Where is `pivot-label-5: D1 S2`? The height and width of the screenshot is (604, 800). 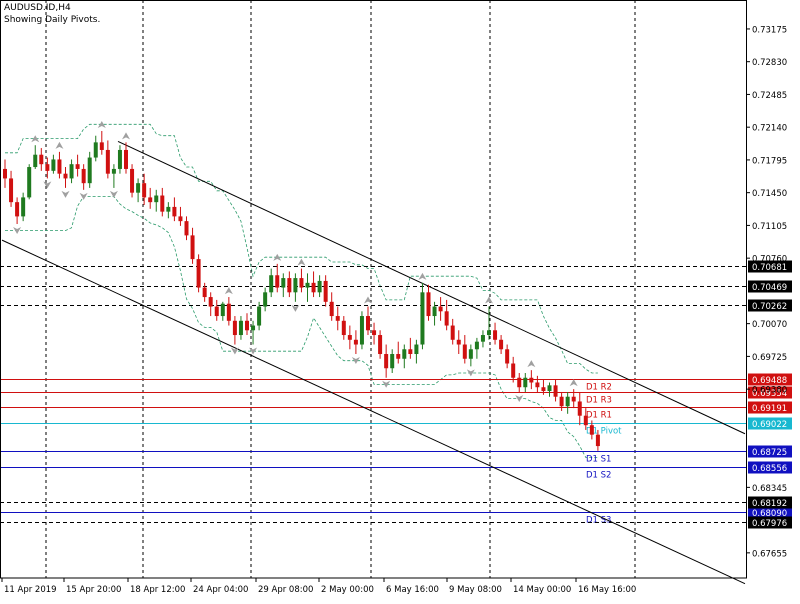 pivot-label-5: D1 S2 is located at coordinates (598, 476).